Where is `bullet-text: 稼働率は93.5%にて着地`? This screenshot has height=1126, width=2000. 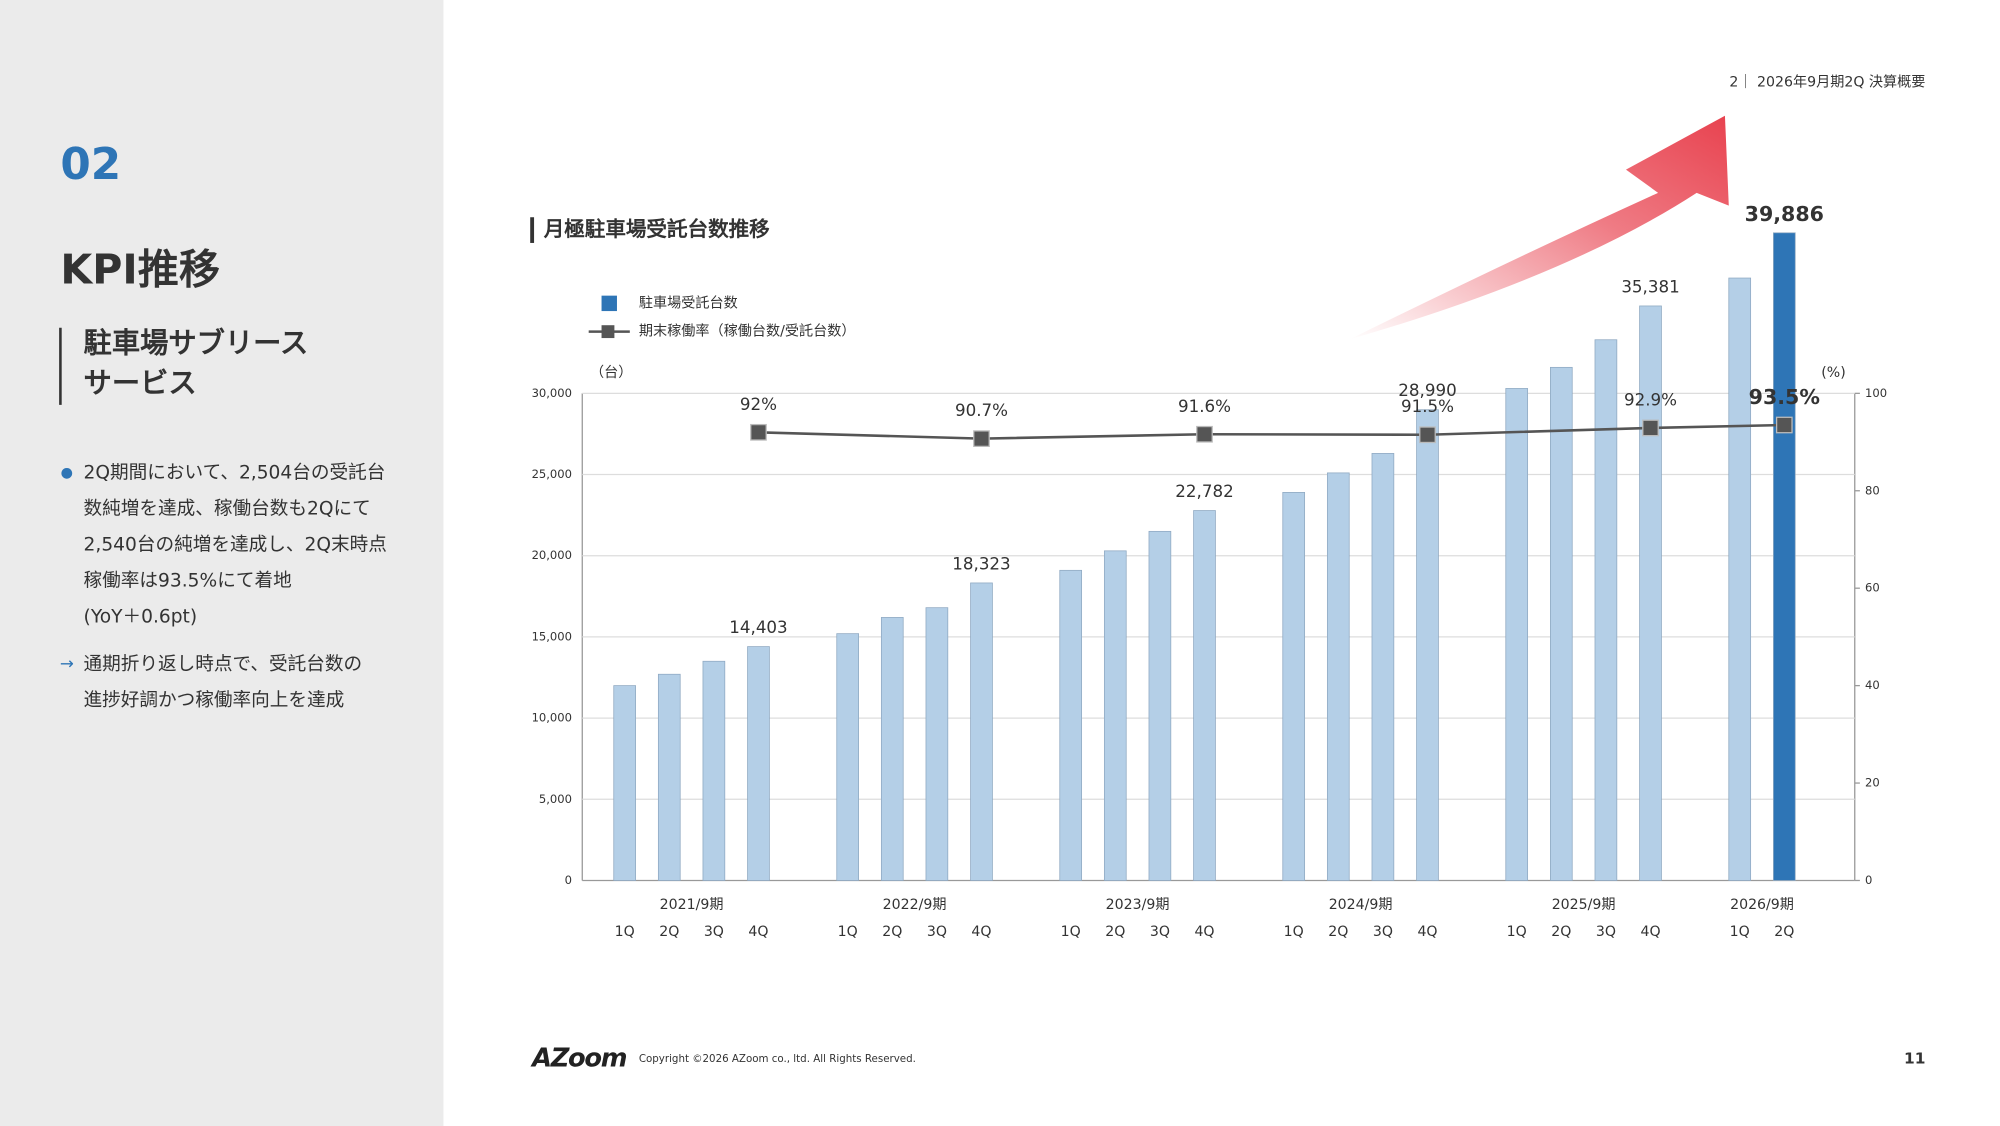
bullet-text: 稼働率は93.5%にて着地 is located at coordinates (188, 580).